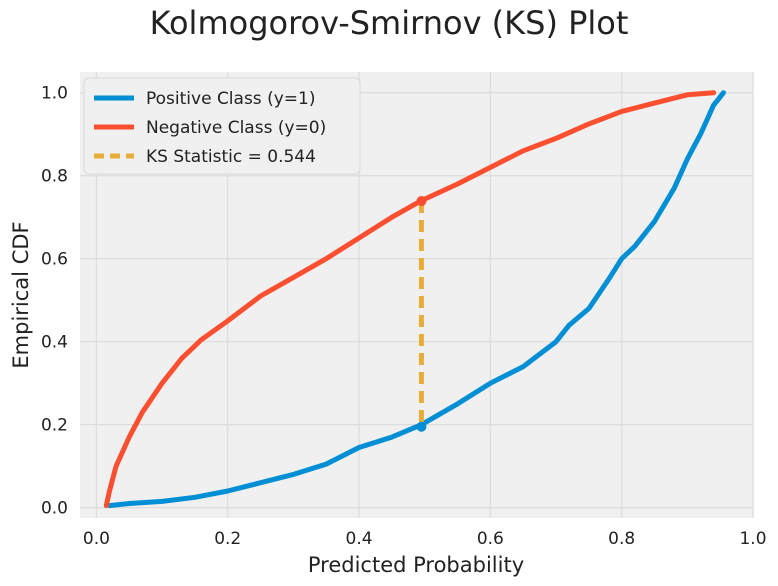 This screenshot has height=586, width=778. Describe the element at coordinates (54, 509) in the screenshot. I see `y-tick-label: 0.0` at that location.